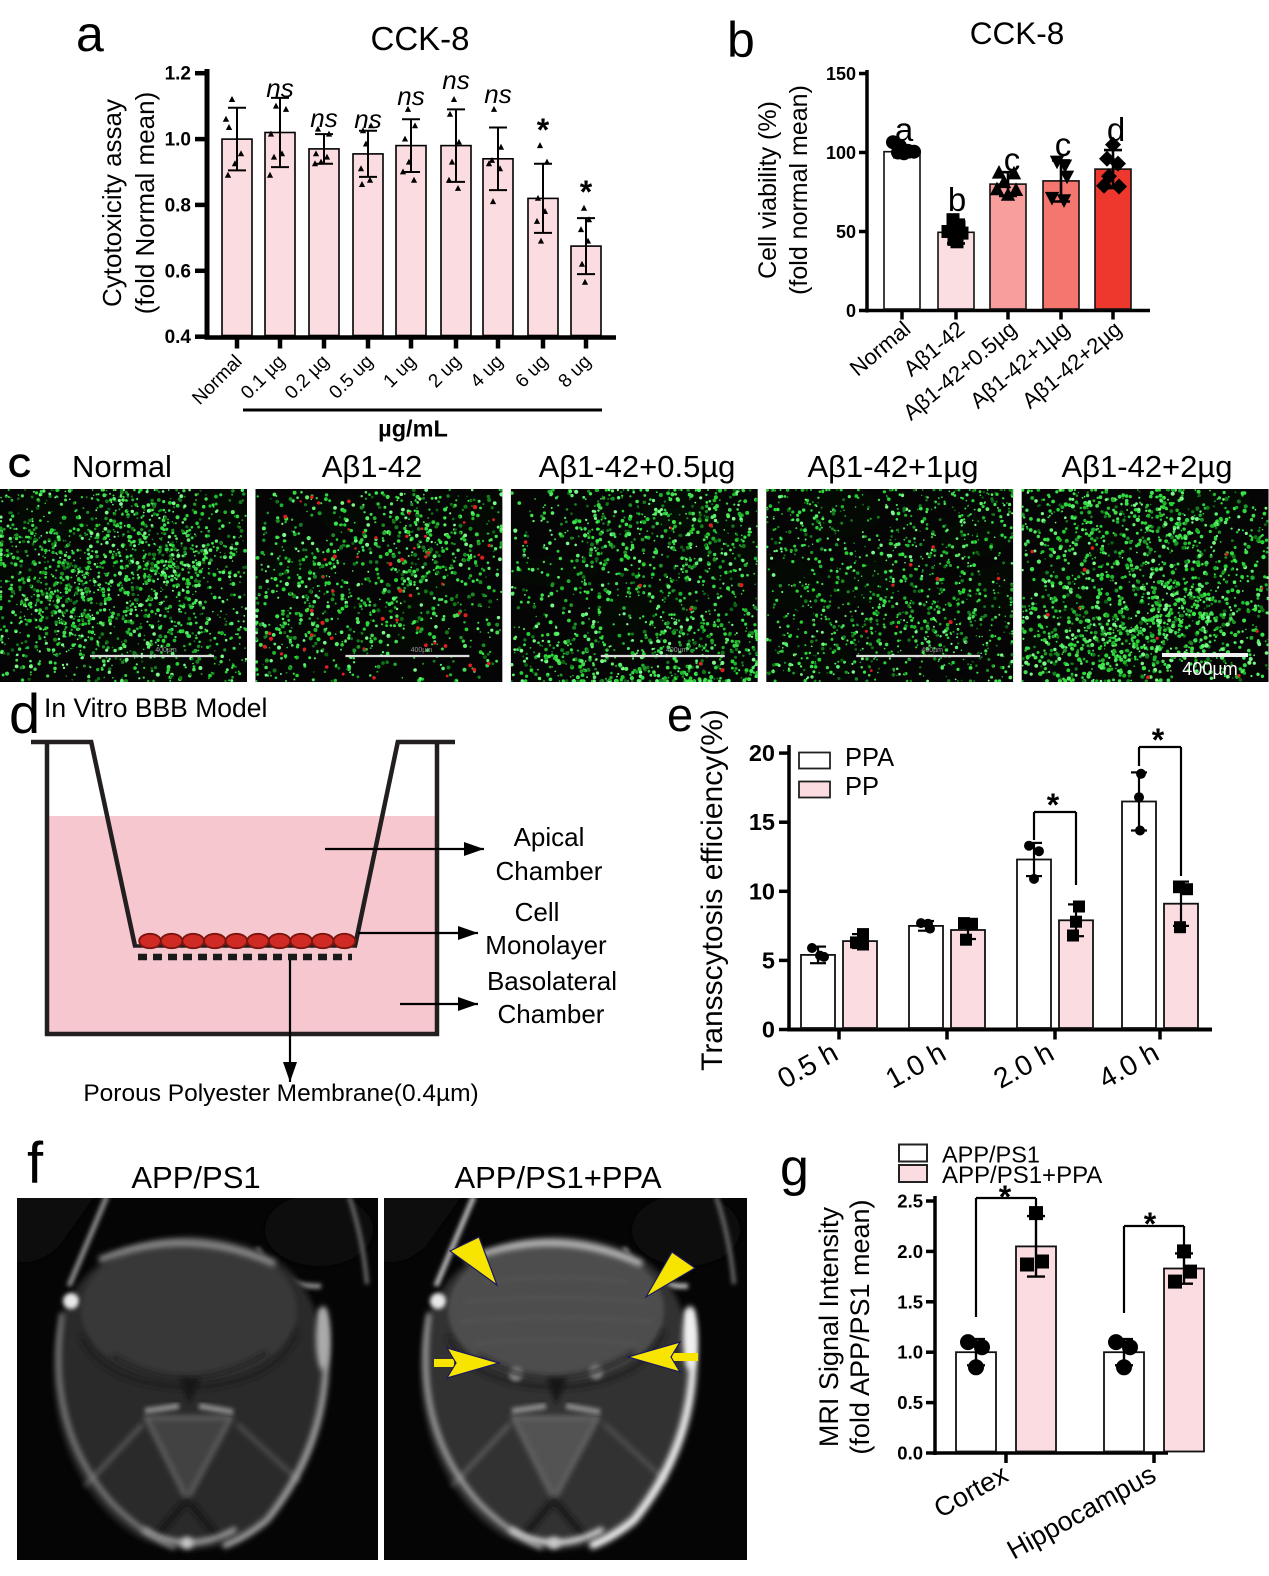 This screenshot has width=1269, height=1576. I want to click on svg-text: Aβ1-42+1µg, so click(893, 466).